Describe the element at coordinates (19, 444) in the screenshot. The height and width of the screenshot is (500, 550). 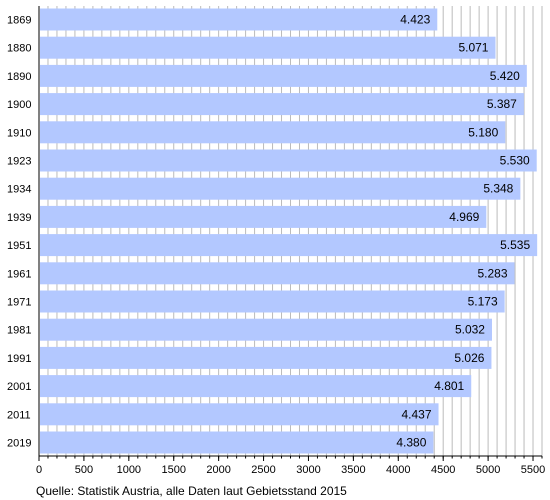
I see `category-label: 2019` at that location.